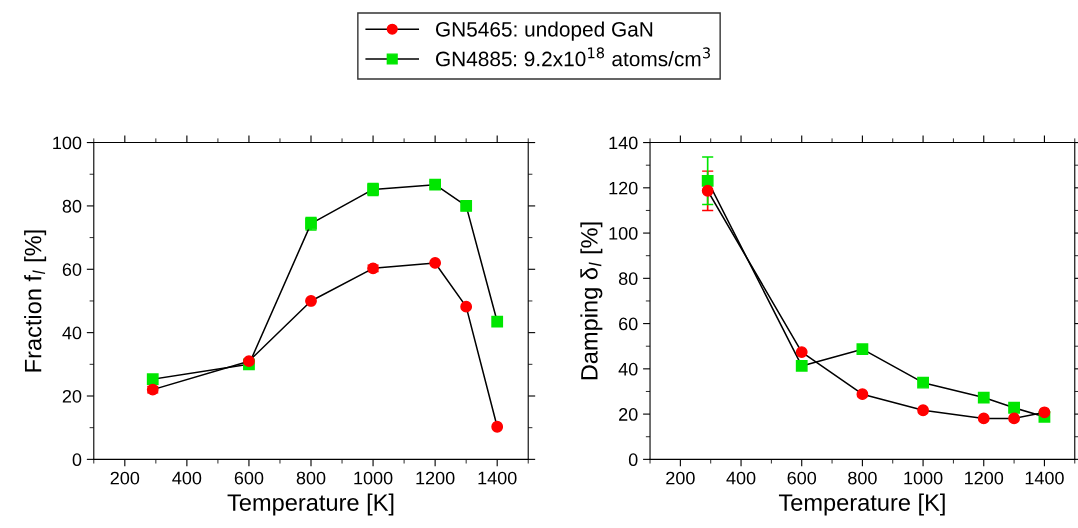  Describe the element at coordinates (35, 301) in the screenshot. I see `y-axis-title: Fraction f$_{l}$ [%]` at that location.